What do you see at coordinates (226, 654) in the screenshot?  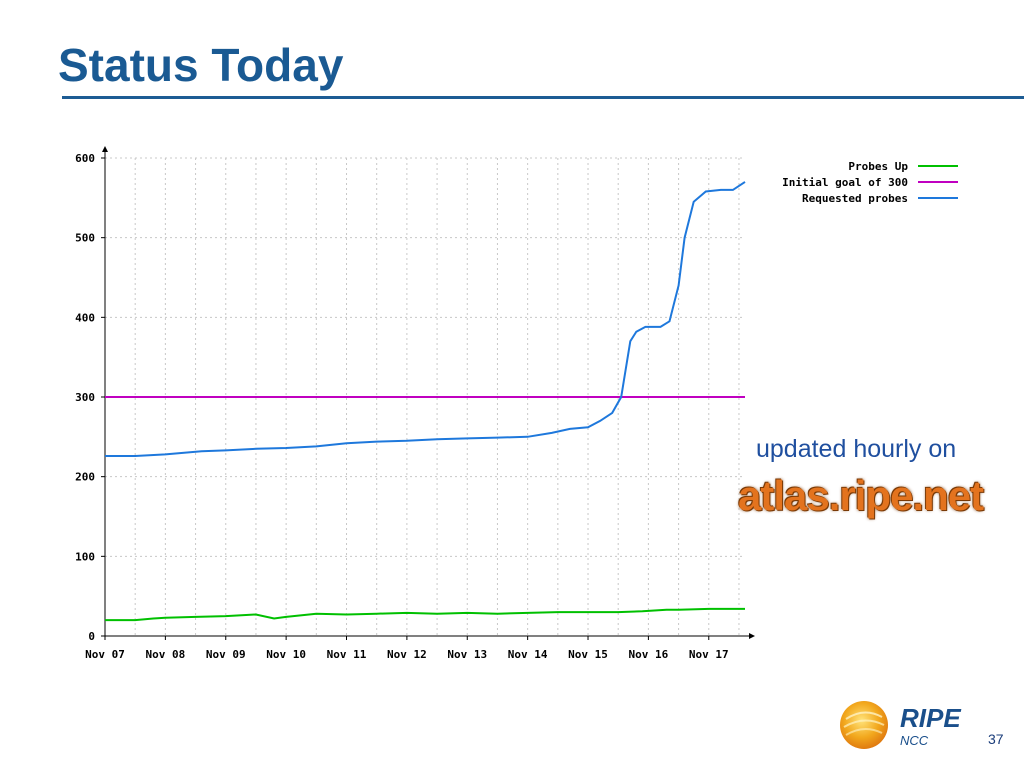 I see `x-tick-label: Nov 09` at bounding box center [226, 654].